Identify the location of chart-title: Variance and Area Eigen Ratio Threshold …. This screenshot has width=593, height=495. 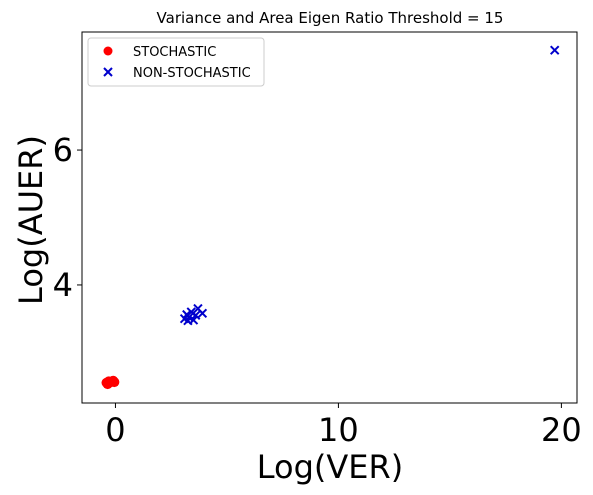
(330, 18).